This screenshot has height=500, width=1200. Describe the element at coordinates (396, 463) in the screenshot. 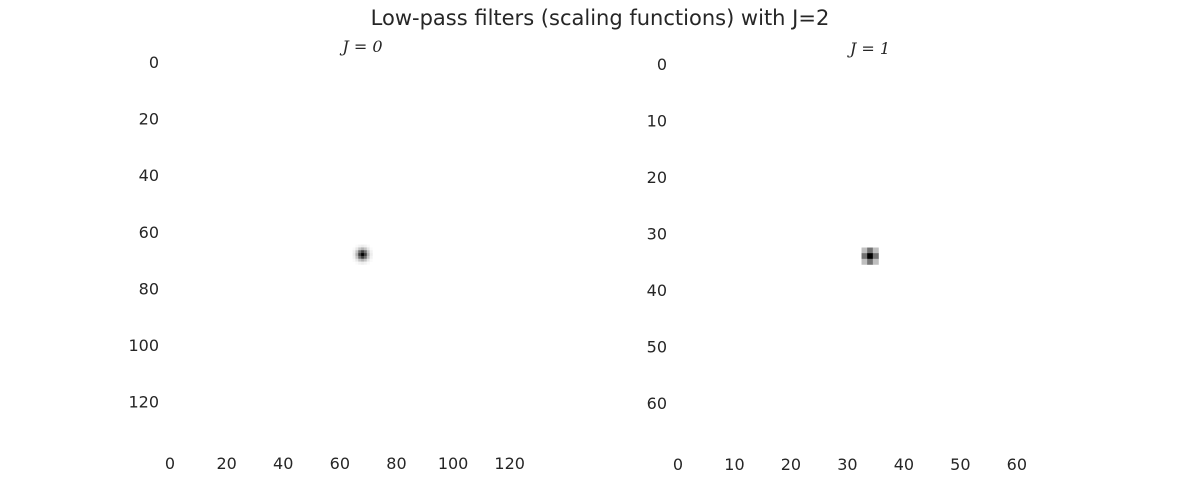

I see `x-tick-label: 80` at that location.